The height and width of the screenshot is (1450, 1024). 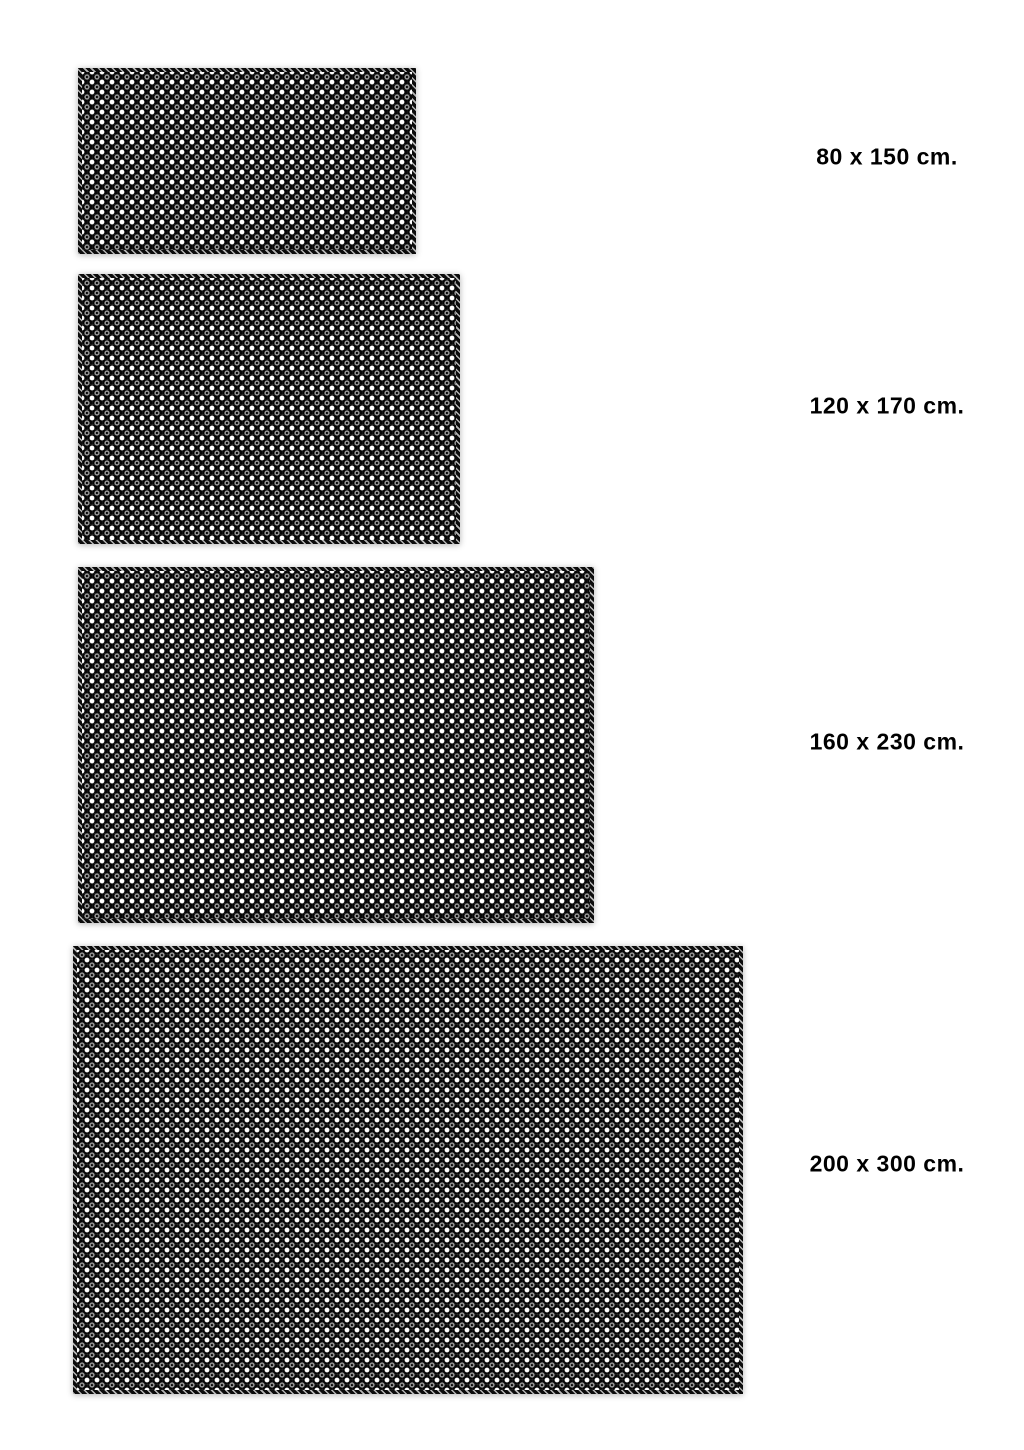 What do you see at coordinates (269, 409) in the screenshot?
I see `rug-swatch-120x170` at bounding box center [269, 409].